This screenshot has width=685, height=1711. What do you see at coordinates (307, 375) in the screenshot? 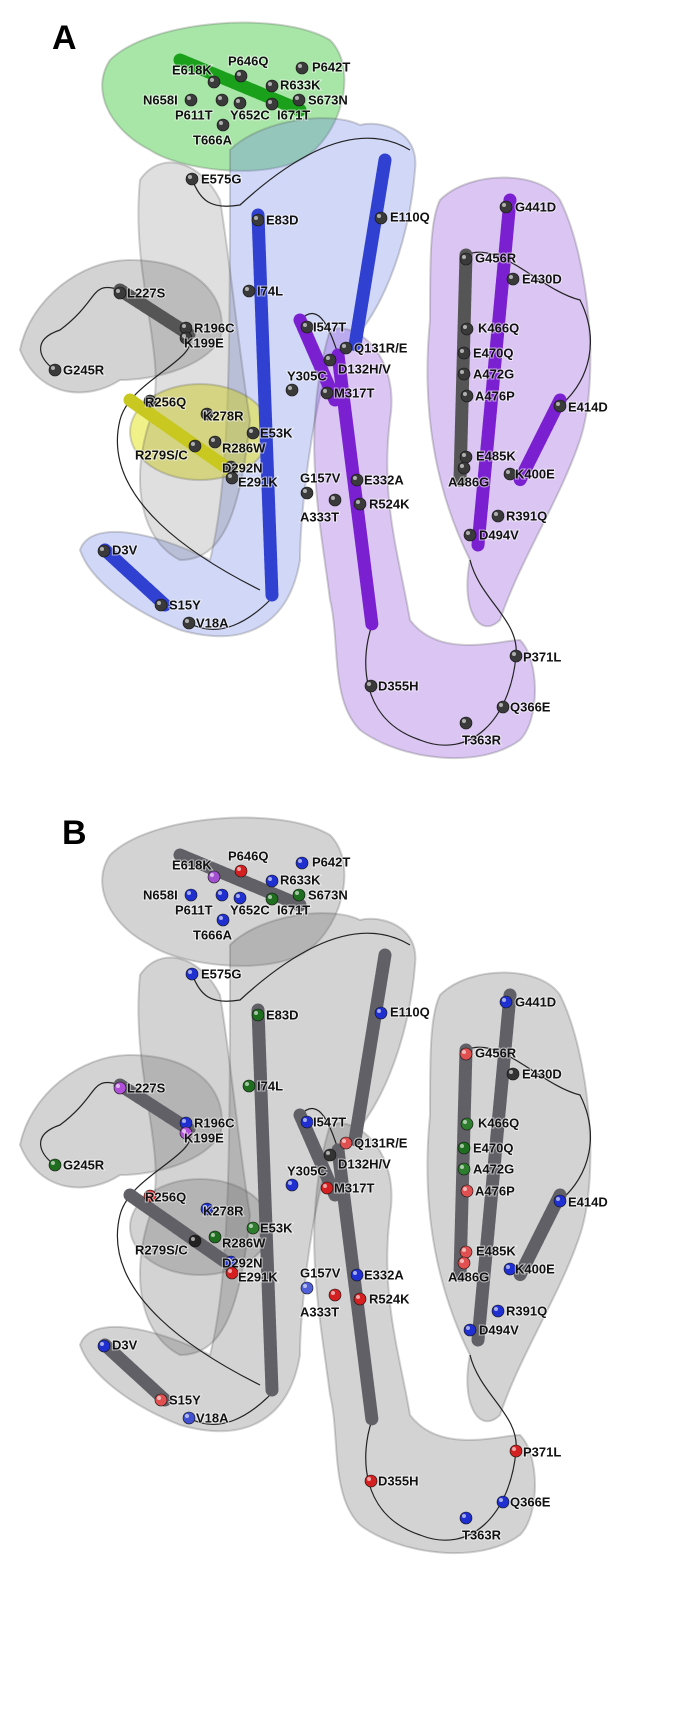
I see `mutation-label: Y305C` at bounding box center [307, 375].